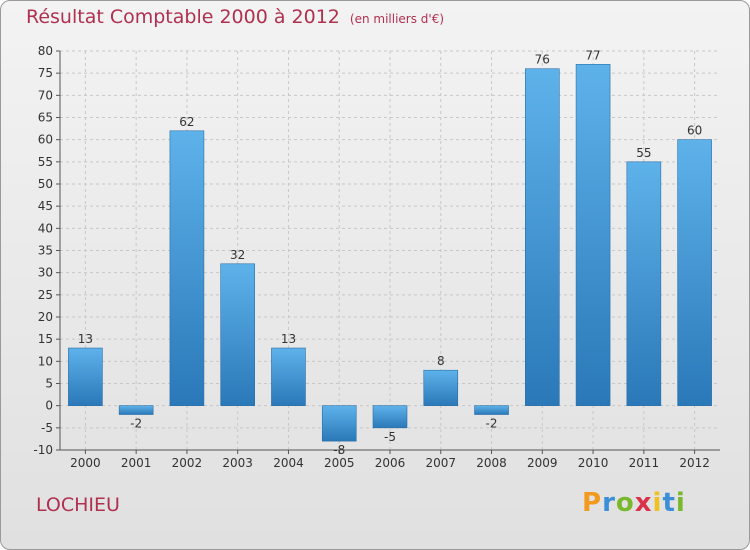 Image resolution: width=750 pixels, height=550 pixels. Describe the element at coordinates (390, 463) in the screenshot. I see `x-tick-label: 2006` at that location.